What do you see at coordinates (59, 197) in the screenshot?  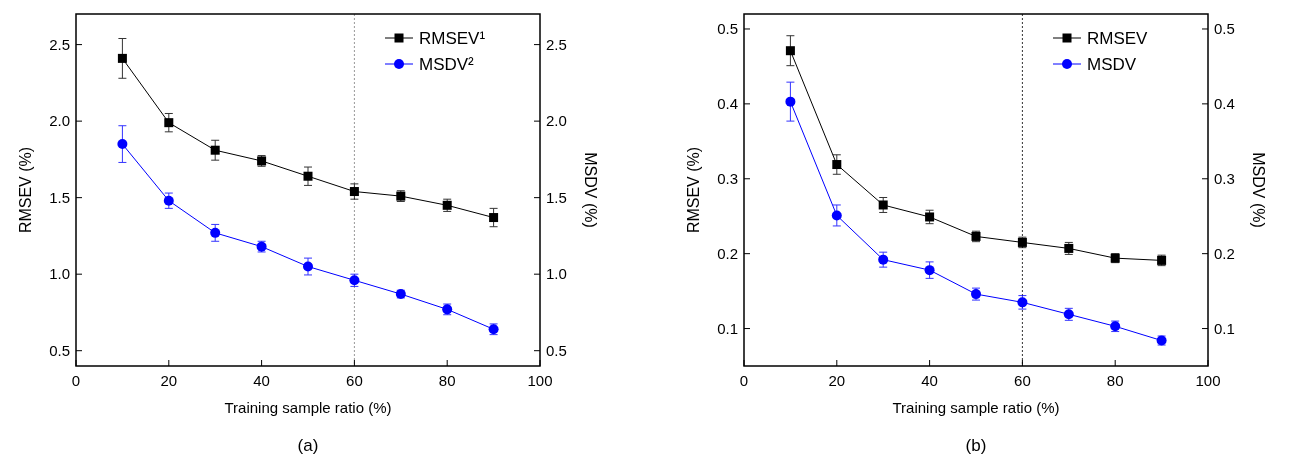 I see `y-tick-label: 1.5` at bounding box center [59, 197].